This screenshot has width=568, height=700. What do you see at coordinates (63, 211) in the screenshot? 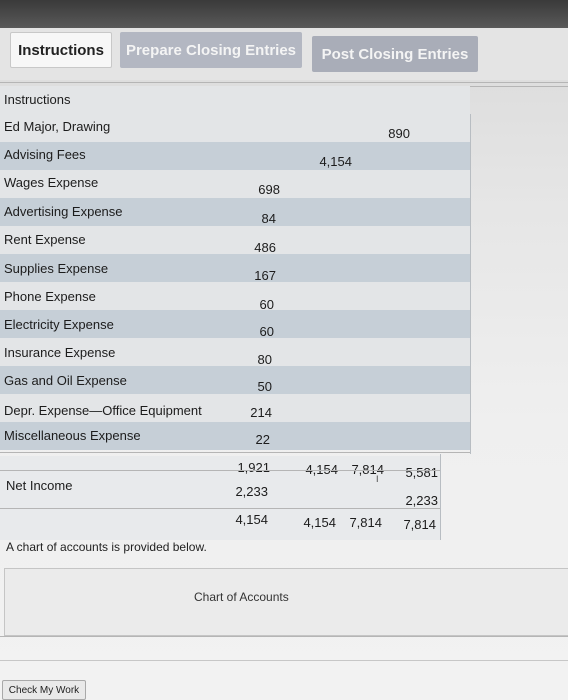
I see `account-label: Advertising Expense` at bounding box center [63, 211].